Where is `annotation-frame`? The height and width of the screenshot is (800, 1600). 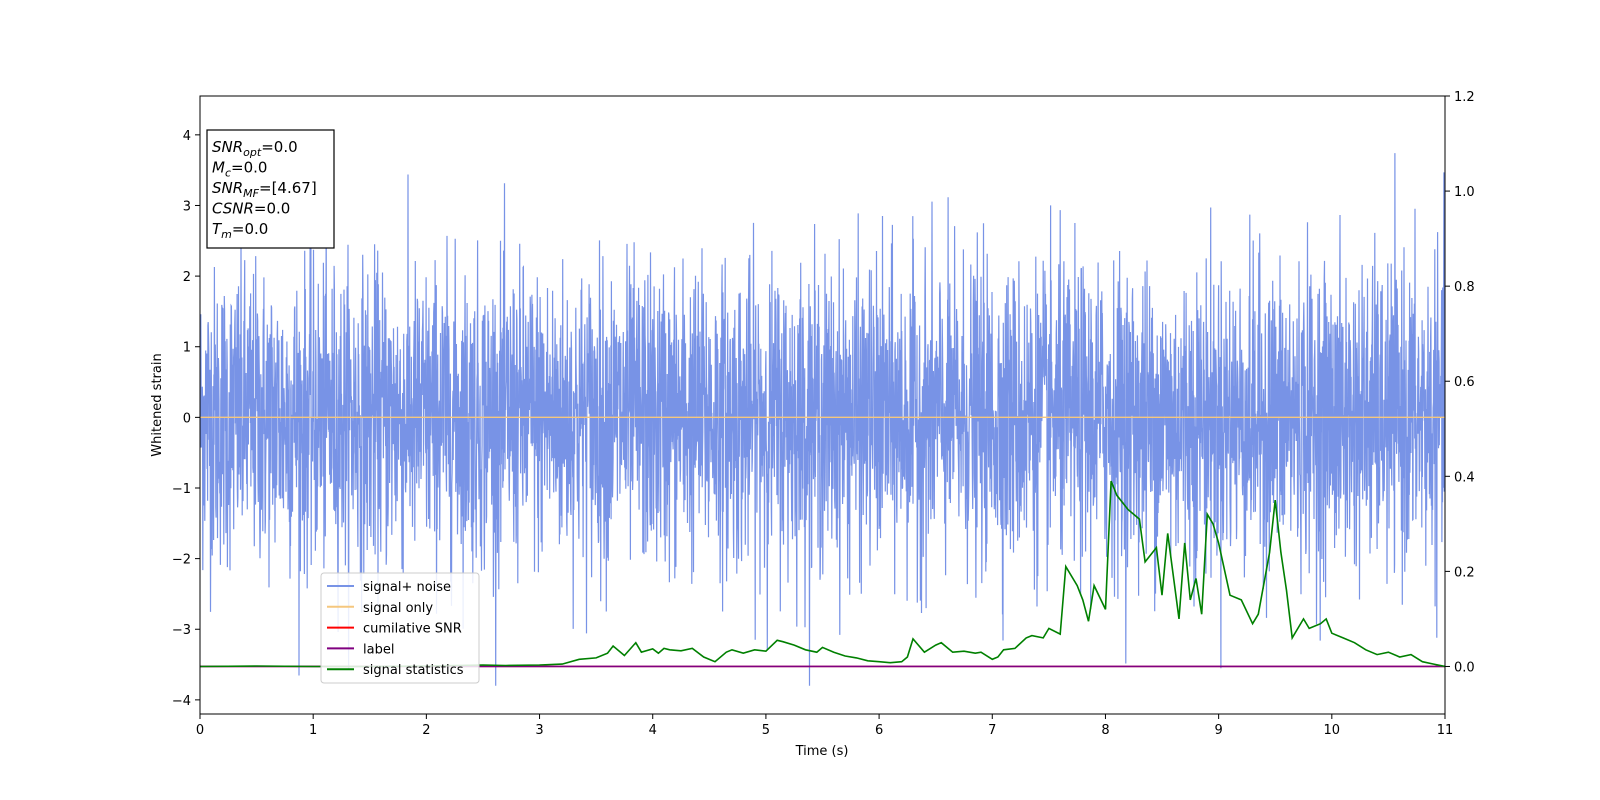
annotation-frame is located at coordinates (270, 189).